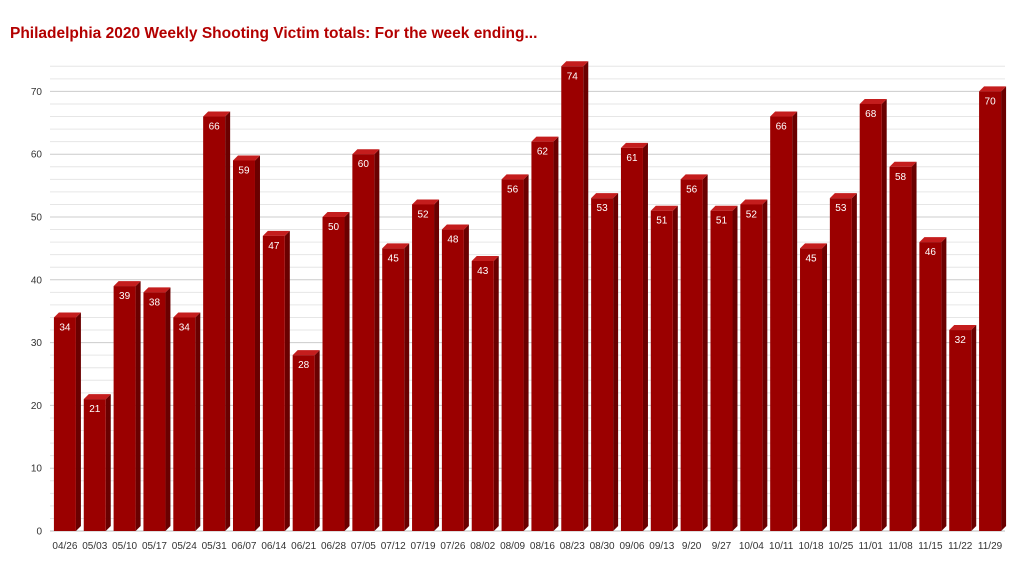 The image size is (1024, 582). I want to click on y-tick-label: 50, so click(37, 218).